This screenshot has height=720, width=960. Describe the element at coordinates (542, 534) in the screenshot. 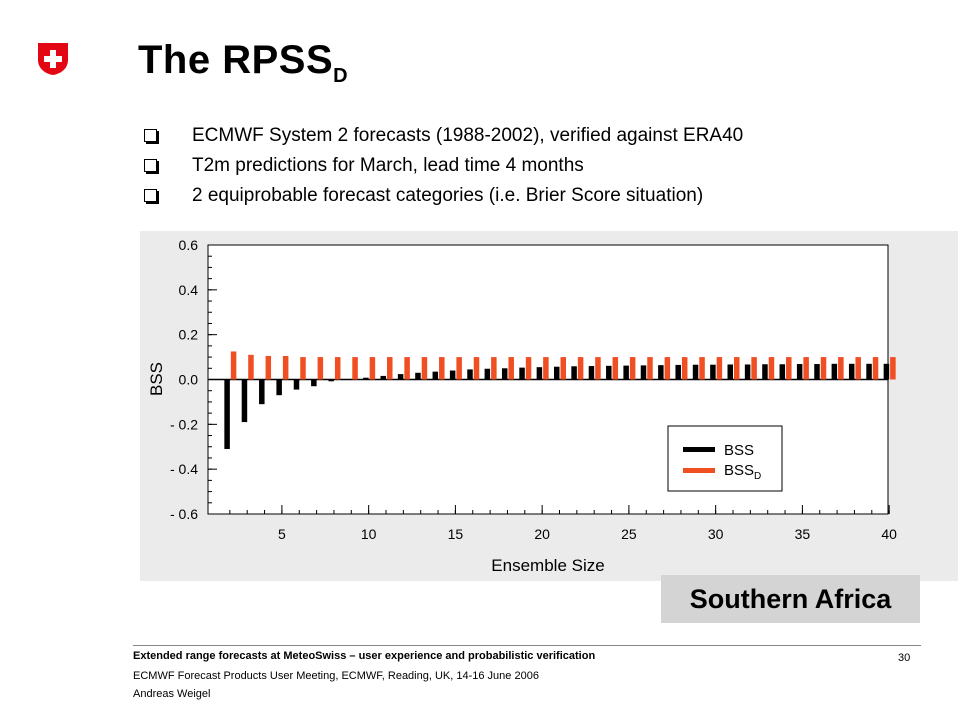

I see `x-tick-label: 20` at that location.